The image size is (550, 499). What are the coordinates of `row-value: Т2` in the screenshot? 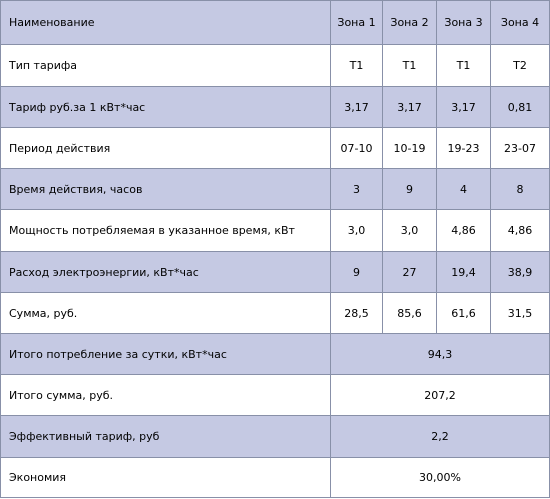 It's located at (520, 66).